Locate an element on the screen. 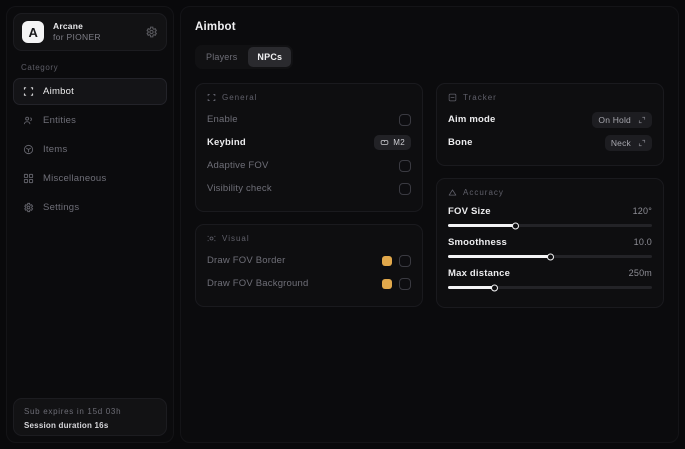  bone-select: Neck is located at coordinates (628, 142).